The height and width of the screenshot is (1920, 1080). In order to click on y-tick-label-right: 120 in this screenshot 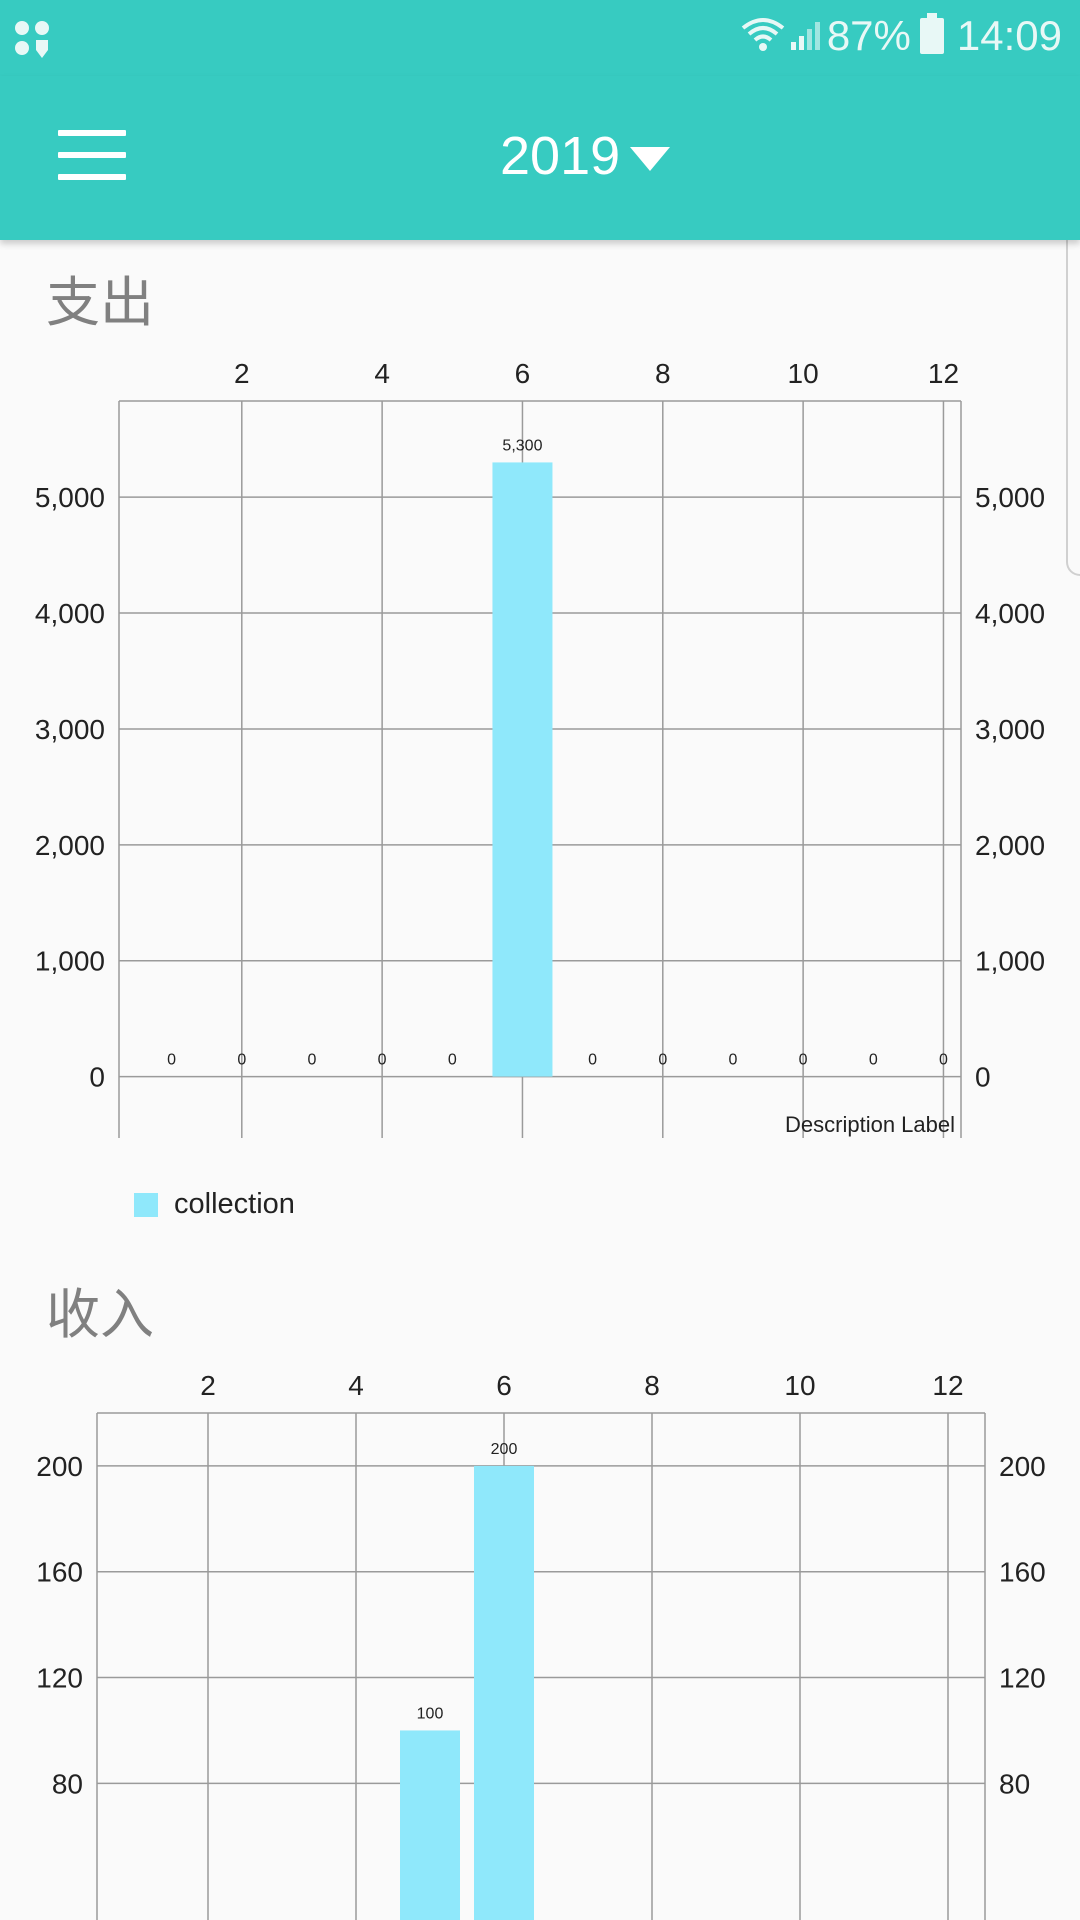, I will do `click(1022, 1678)`.